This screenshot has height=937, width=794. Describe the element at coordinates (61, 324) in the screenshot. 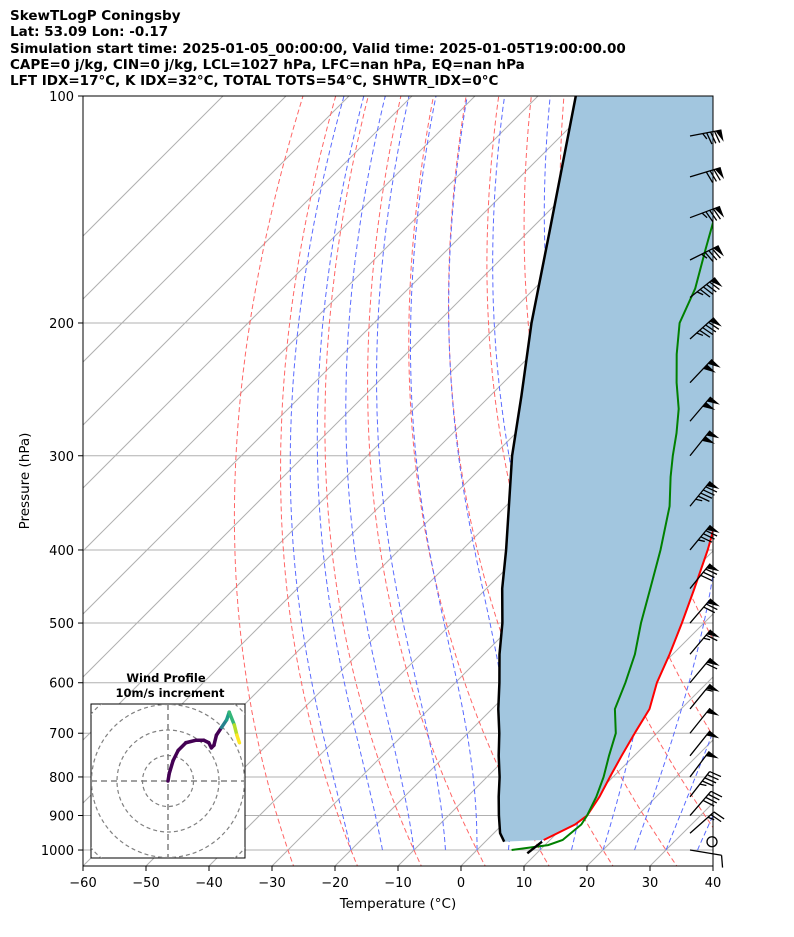

I see `y-tick-label: 200` at that location.